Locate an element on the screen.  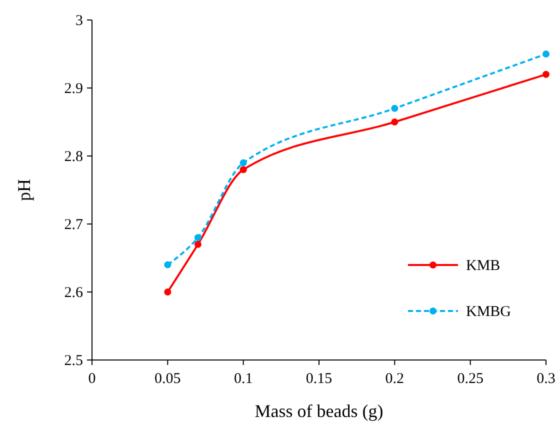
y-tick-label: 2.6 is located at coordinates (74, 293).